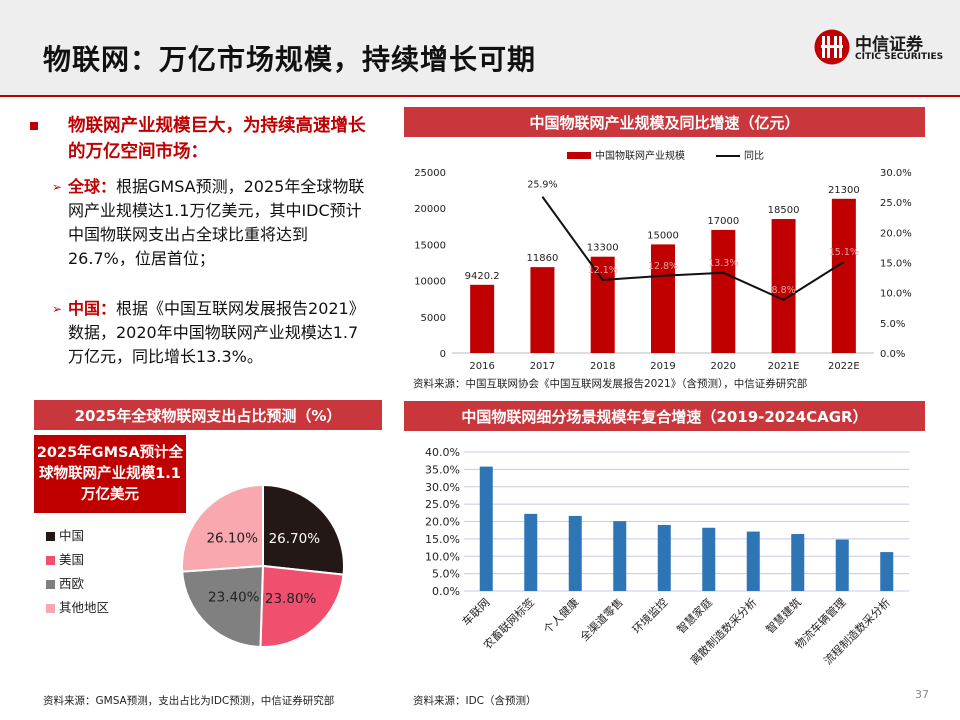  What do you see at coordinates (649, 615) in the screenshot?
I see `x-tick-label: 环境监控` at bounding box center [649, 615].